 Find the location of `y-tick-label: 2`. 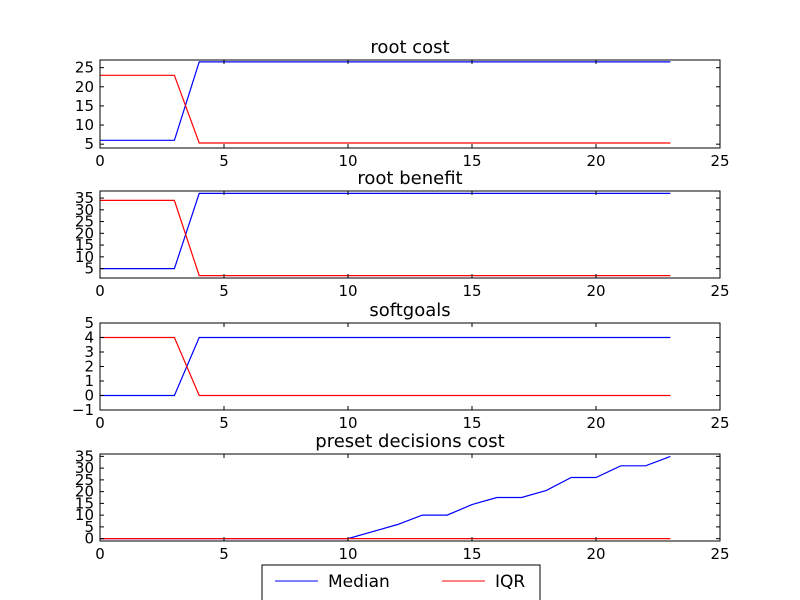

y-tick-label: 2 is located at coordinates (89, 367).